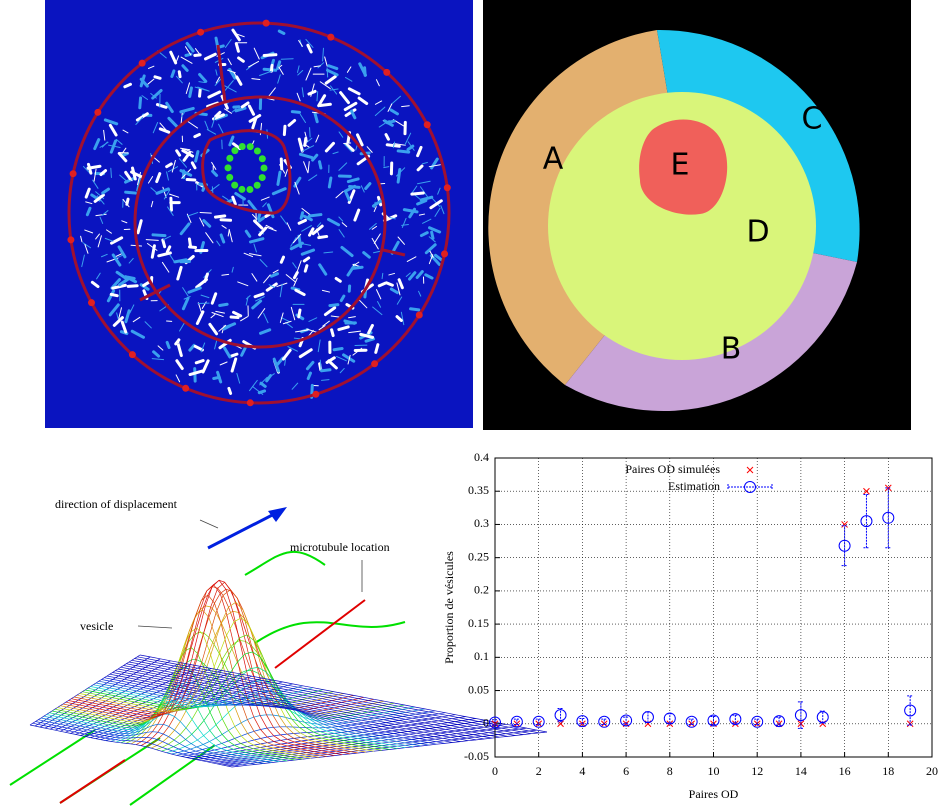 This screenshot has height=808, width=943. What do you see at coordinates (553, 159) in the screenshot?
I see `region-label: A` at bounding box center [553, 159].